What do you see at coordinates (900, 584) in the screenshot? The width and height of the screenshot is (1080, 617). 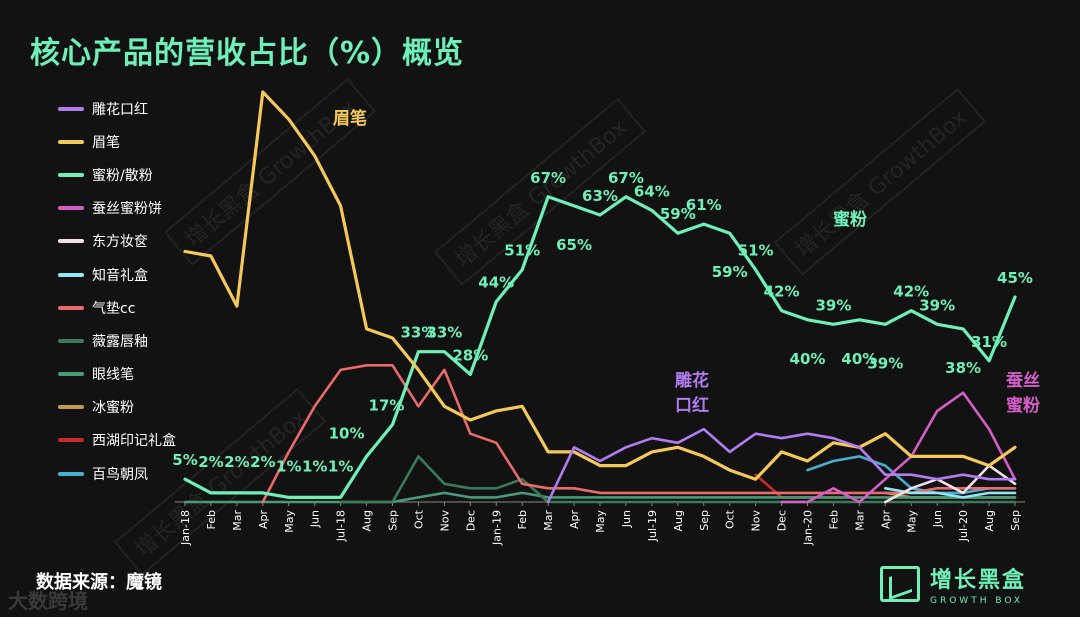 I see `box-icon` at bounding box center [900, 584].